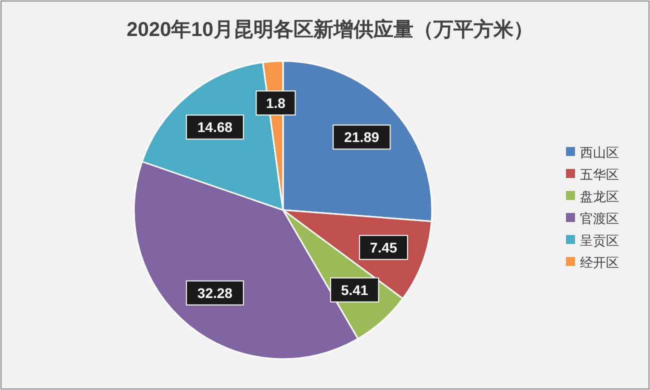 The height and width of the screenshot is (390, 650). I want to click on data-label: 32.28, so click(215, 292).